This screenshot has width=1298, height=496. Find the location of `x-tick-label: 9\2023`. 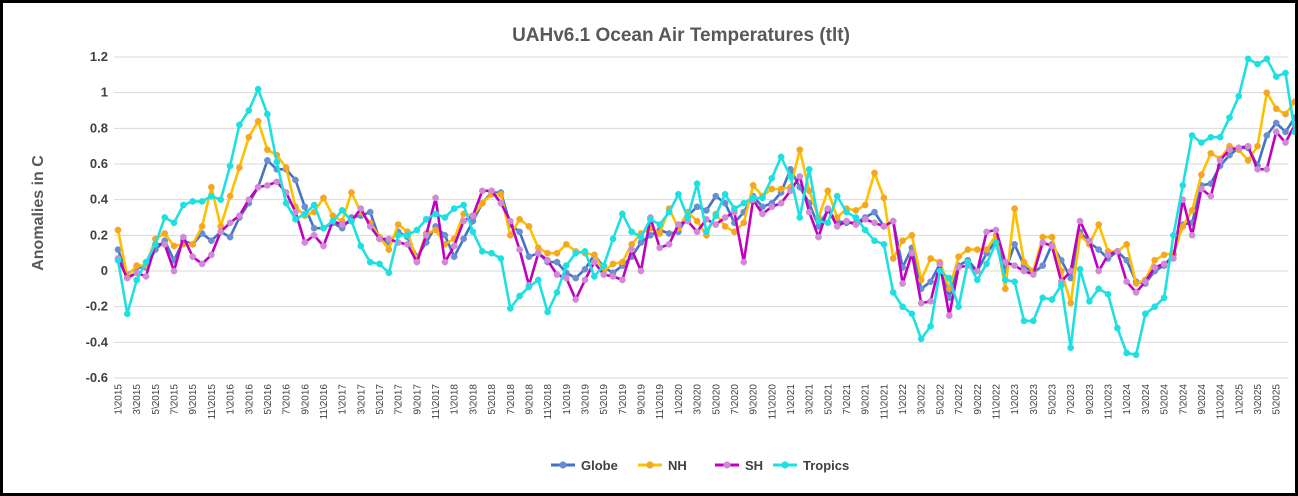

x-tick-label: 9\2023 is located at coordinates (1090, 399).